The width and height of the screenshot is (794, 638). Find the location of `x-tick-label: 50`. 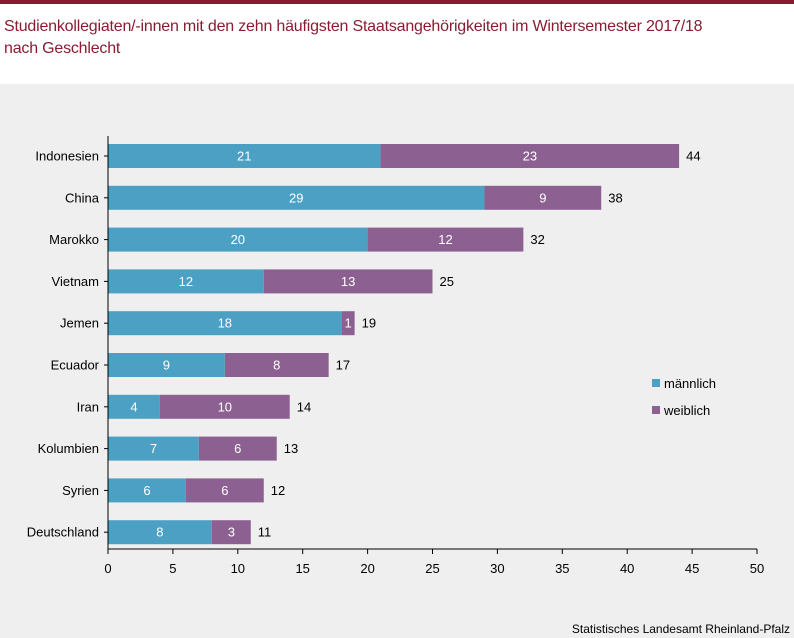

x-tick-label: 50 is located at coordinates (757, 568).